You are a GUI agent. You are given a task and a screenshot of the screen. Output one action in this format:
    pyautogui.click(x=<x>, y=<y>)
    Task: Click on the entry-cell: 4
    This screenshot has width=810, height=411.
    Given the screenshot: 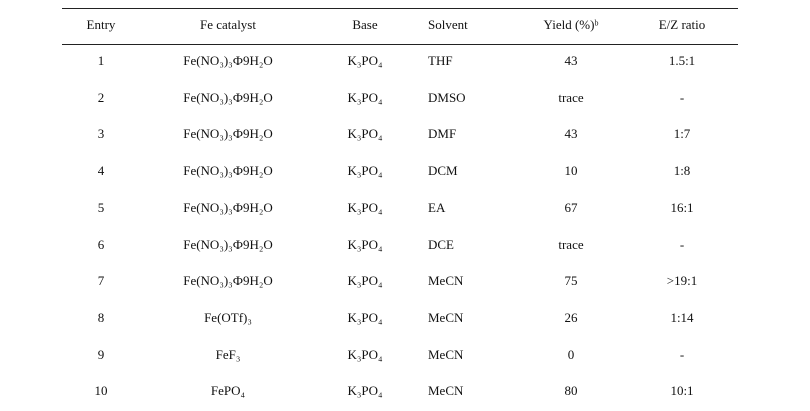 What is the action you would take?
    pyautogui.click(x=101, y=171)
    